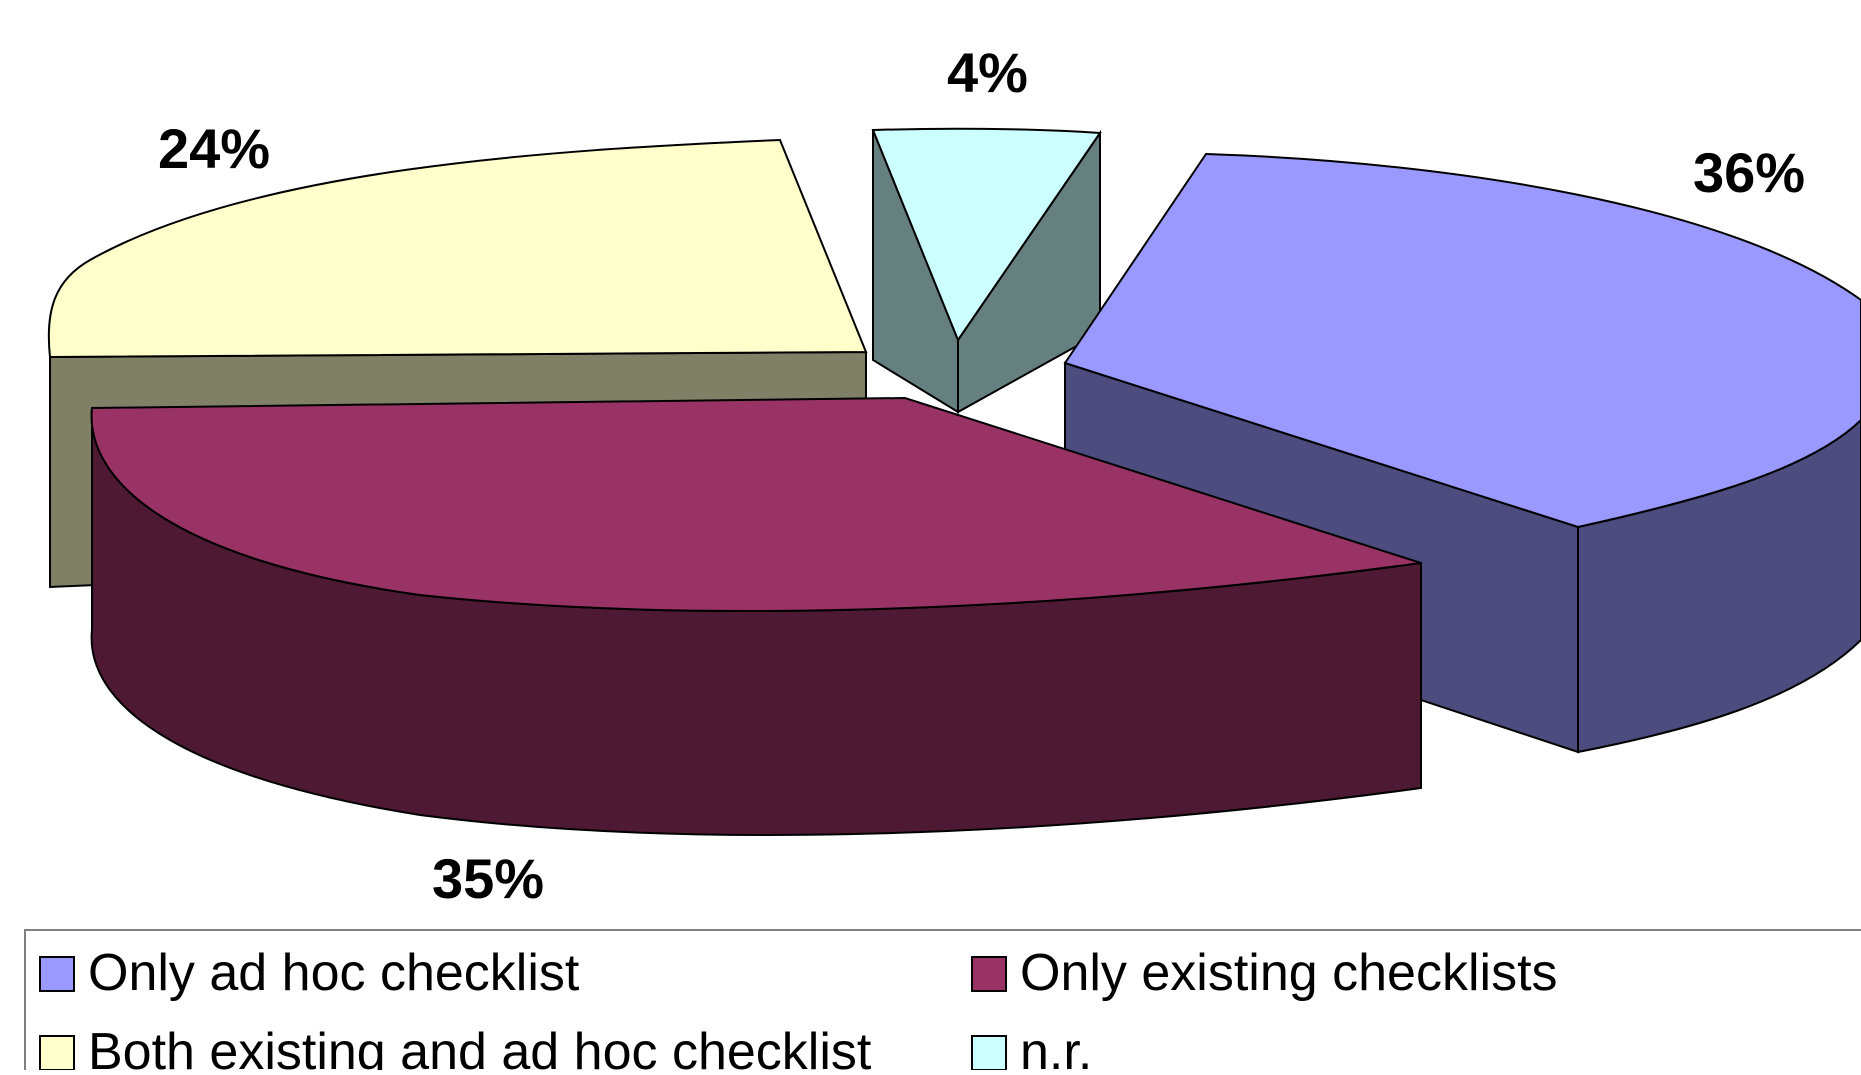  Describe the element at coordinates (488, 878) in the screenshot. I see `data-label-only-existing: 35%` at that location.